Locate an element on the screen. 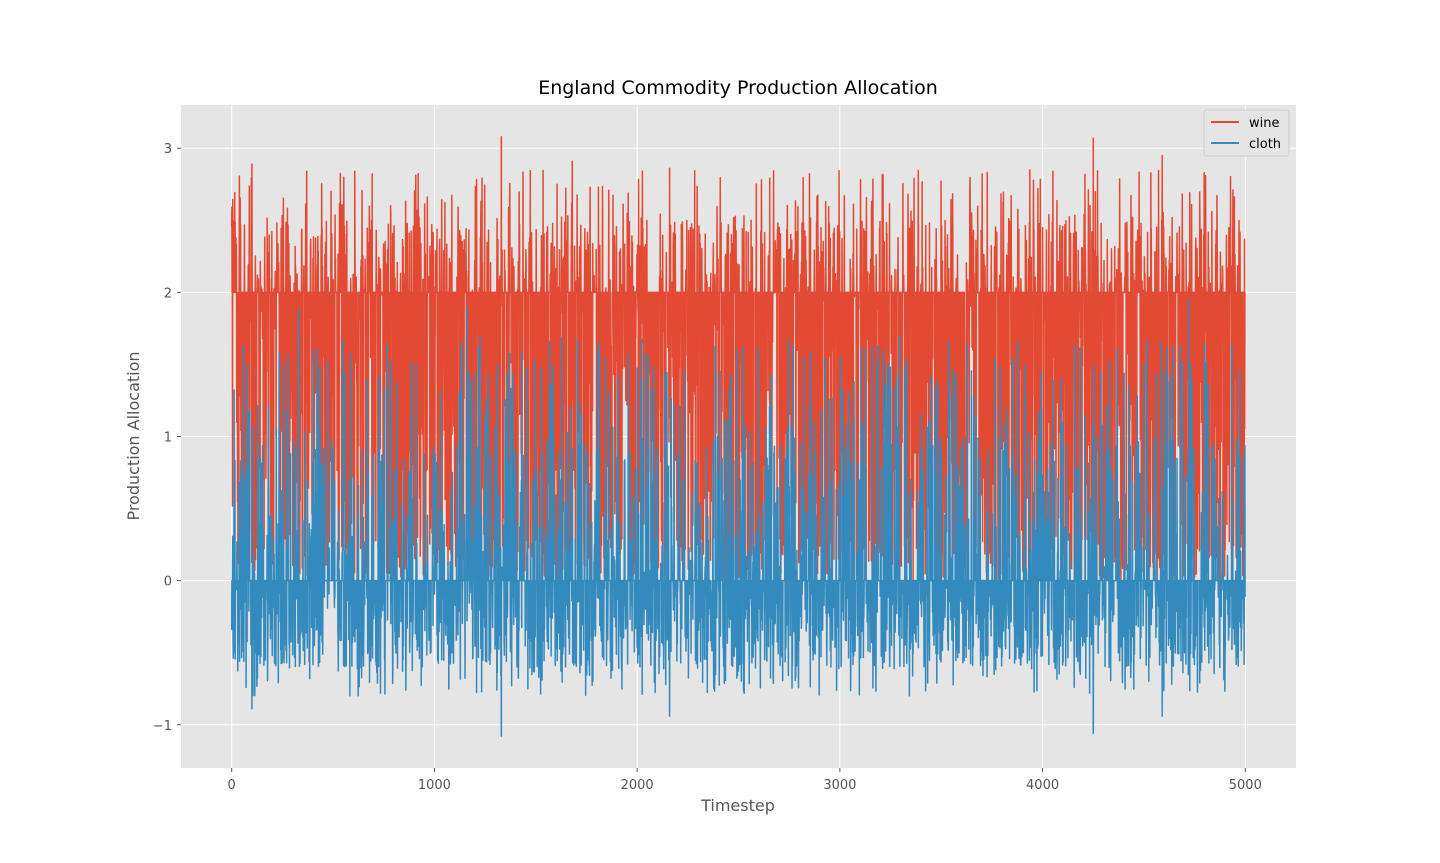  y-tick-label: 1 is located at coordinates (168, 438).